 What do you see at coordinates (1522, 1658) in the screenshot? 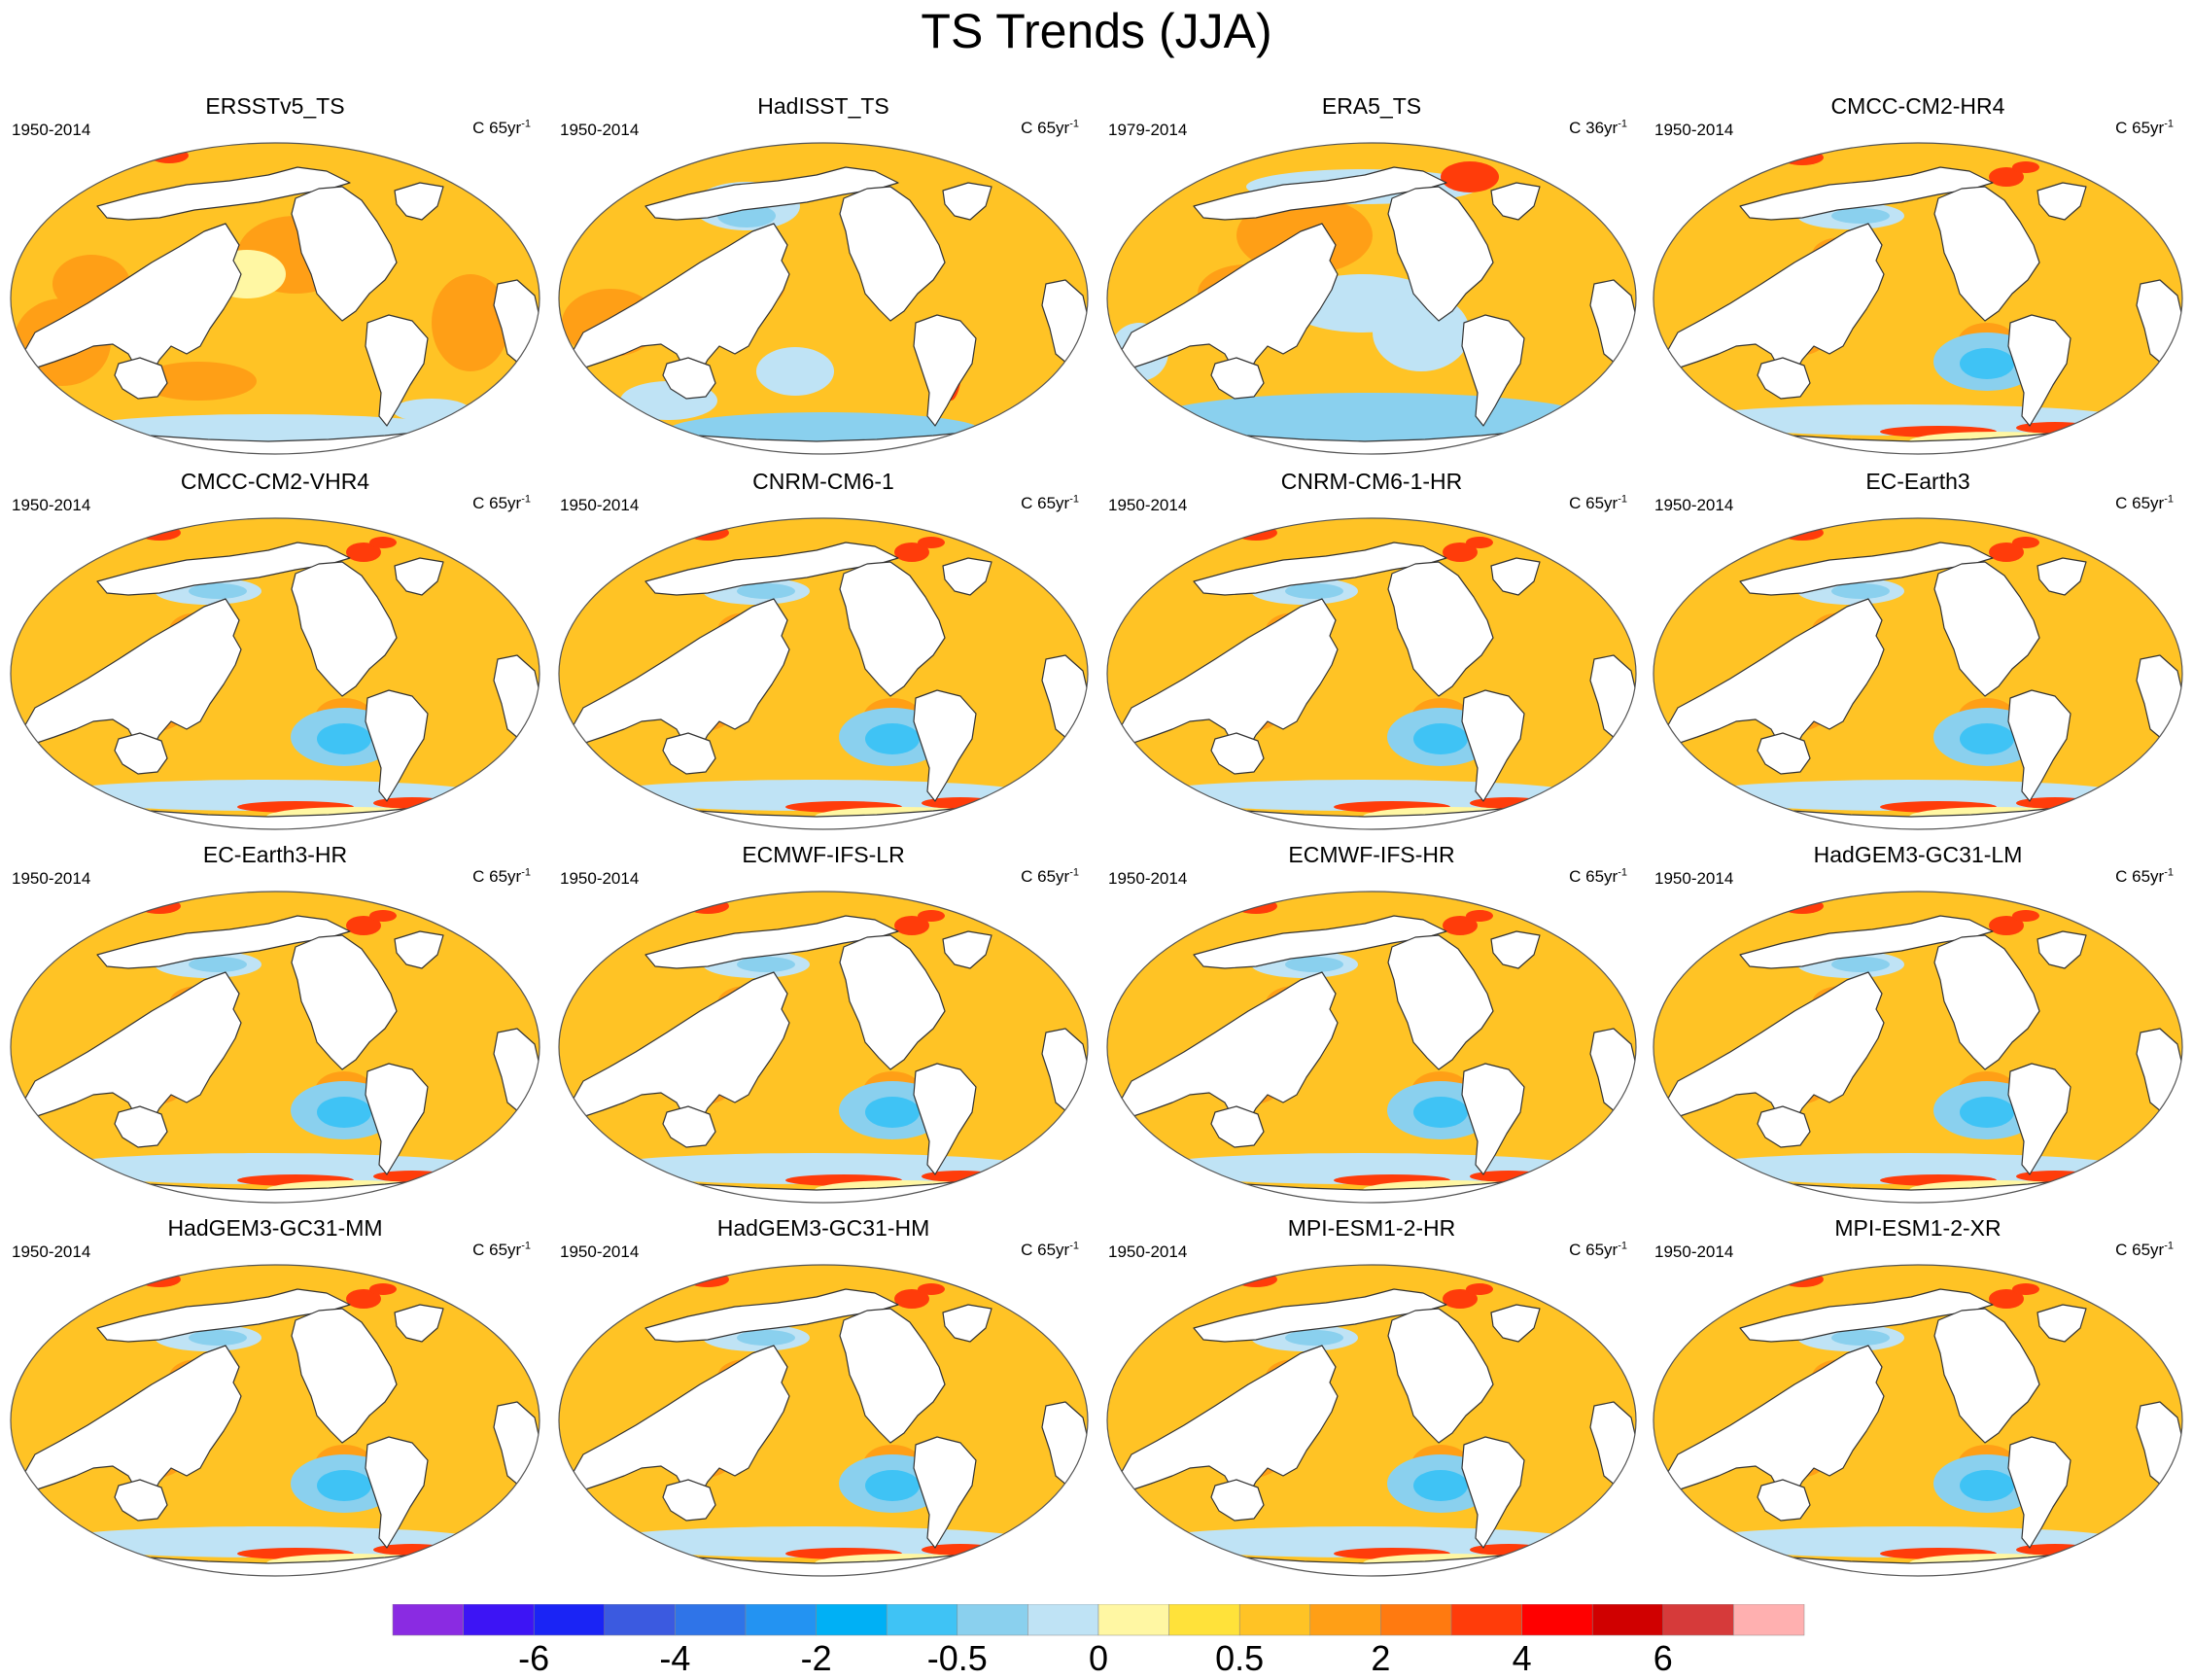
I see `colorbar-tick-label: 4` at bounding box center [1522, 1658].